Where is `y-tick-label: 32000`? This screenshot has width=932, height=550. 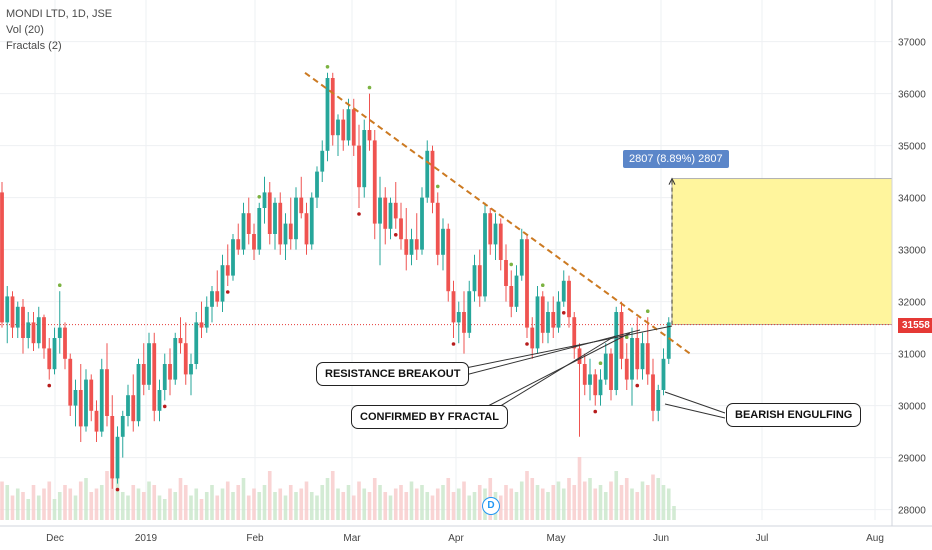
y-tick-label: 32000 is located at coordinates (912, 303).